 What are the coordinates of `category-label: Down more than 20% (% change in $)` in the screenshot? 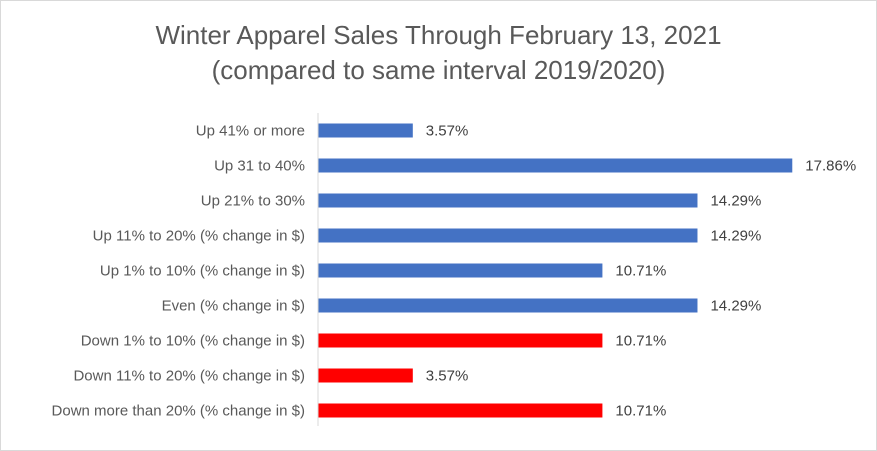 It's located at (178, 411).